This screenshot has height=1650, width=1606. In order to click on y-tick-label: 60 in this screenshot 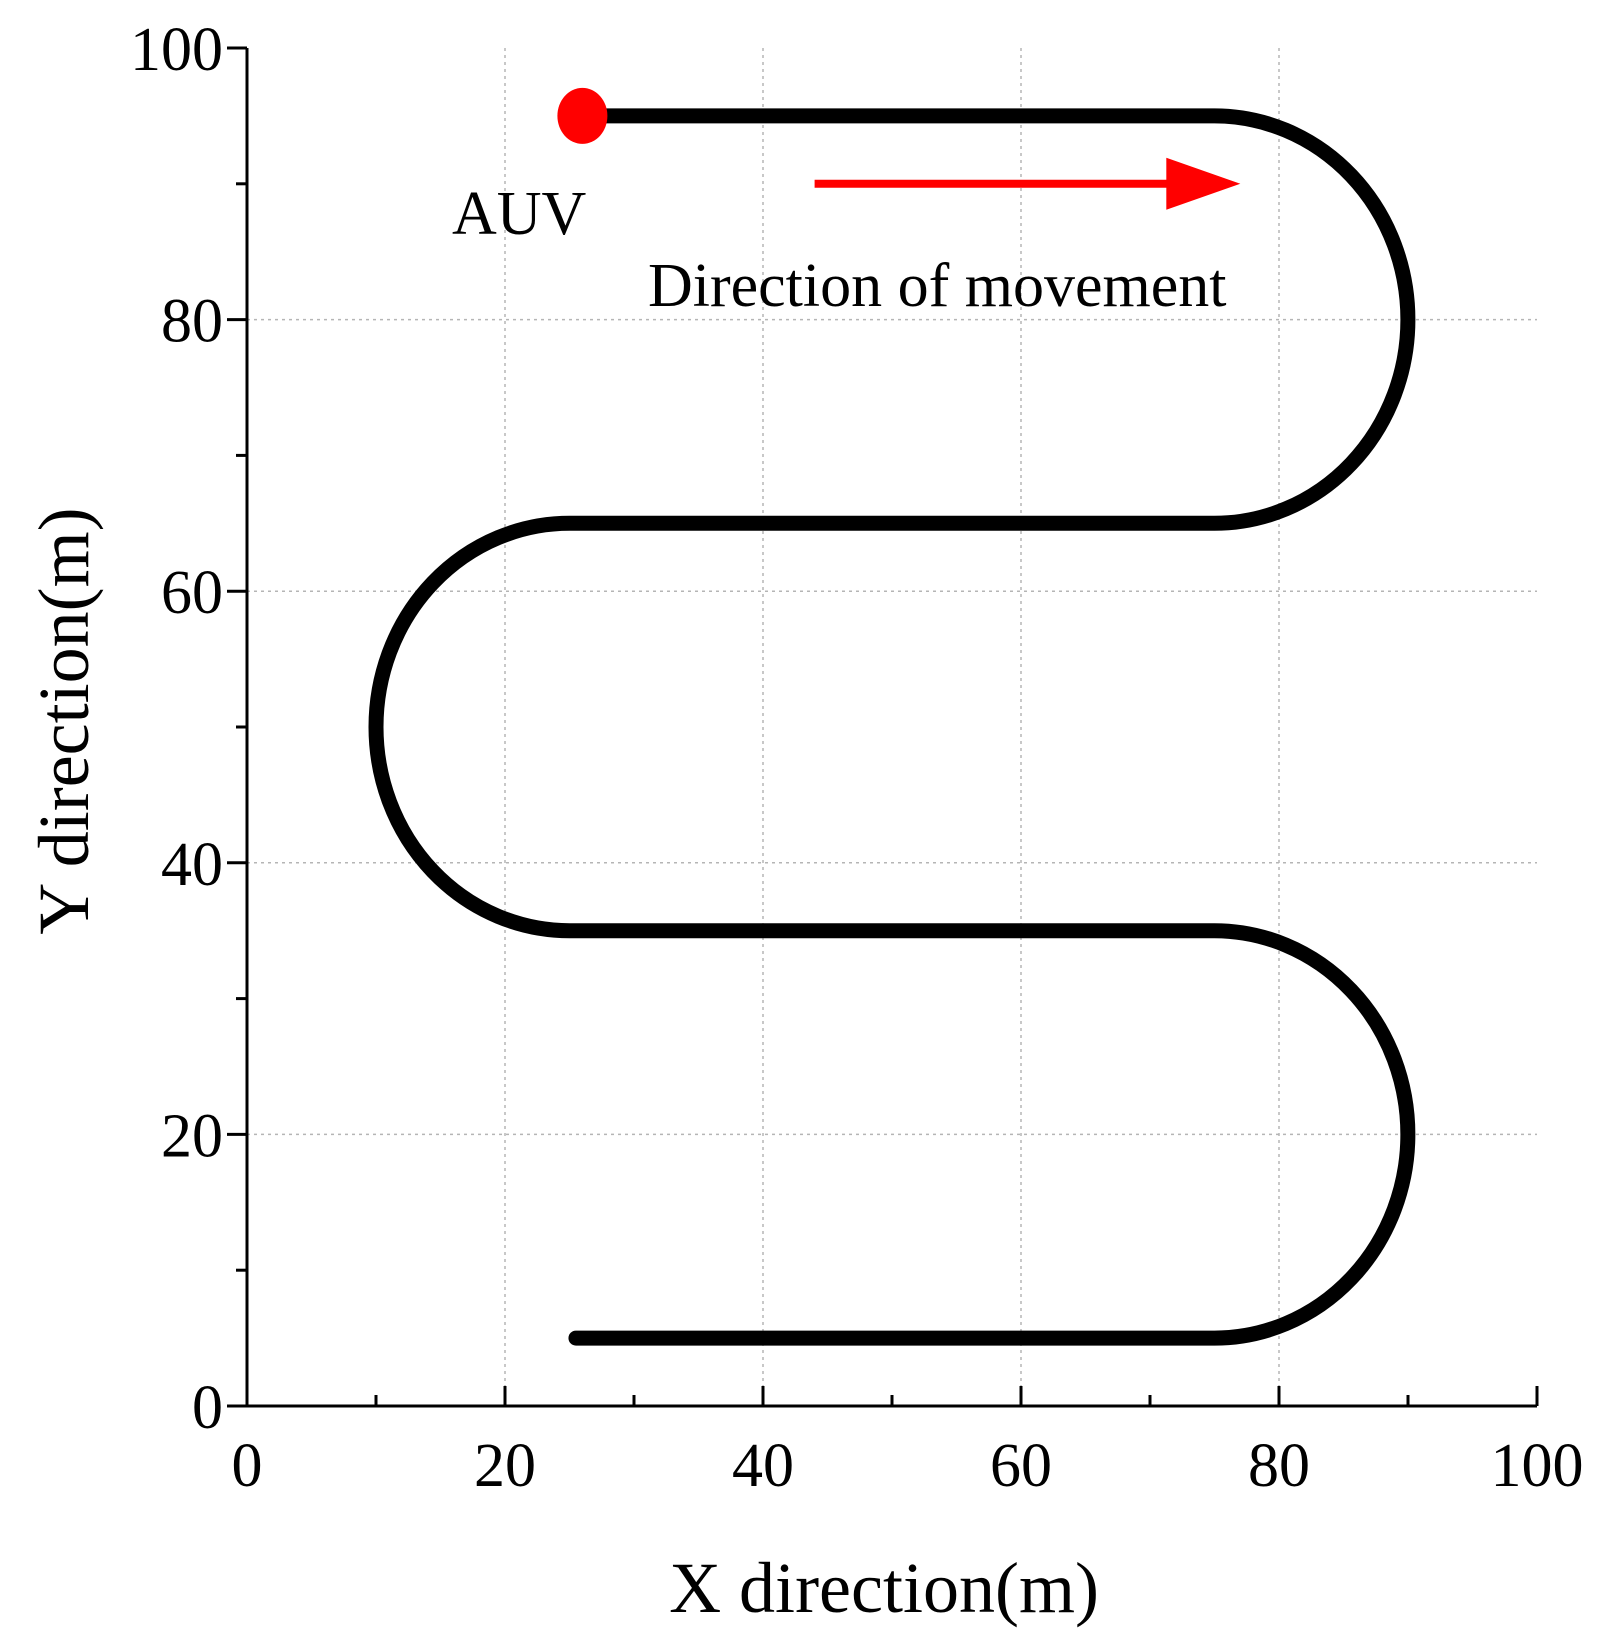, I will do `click(192, 593)`.